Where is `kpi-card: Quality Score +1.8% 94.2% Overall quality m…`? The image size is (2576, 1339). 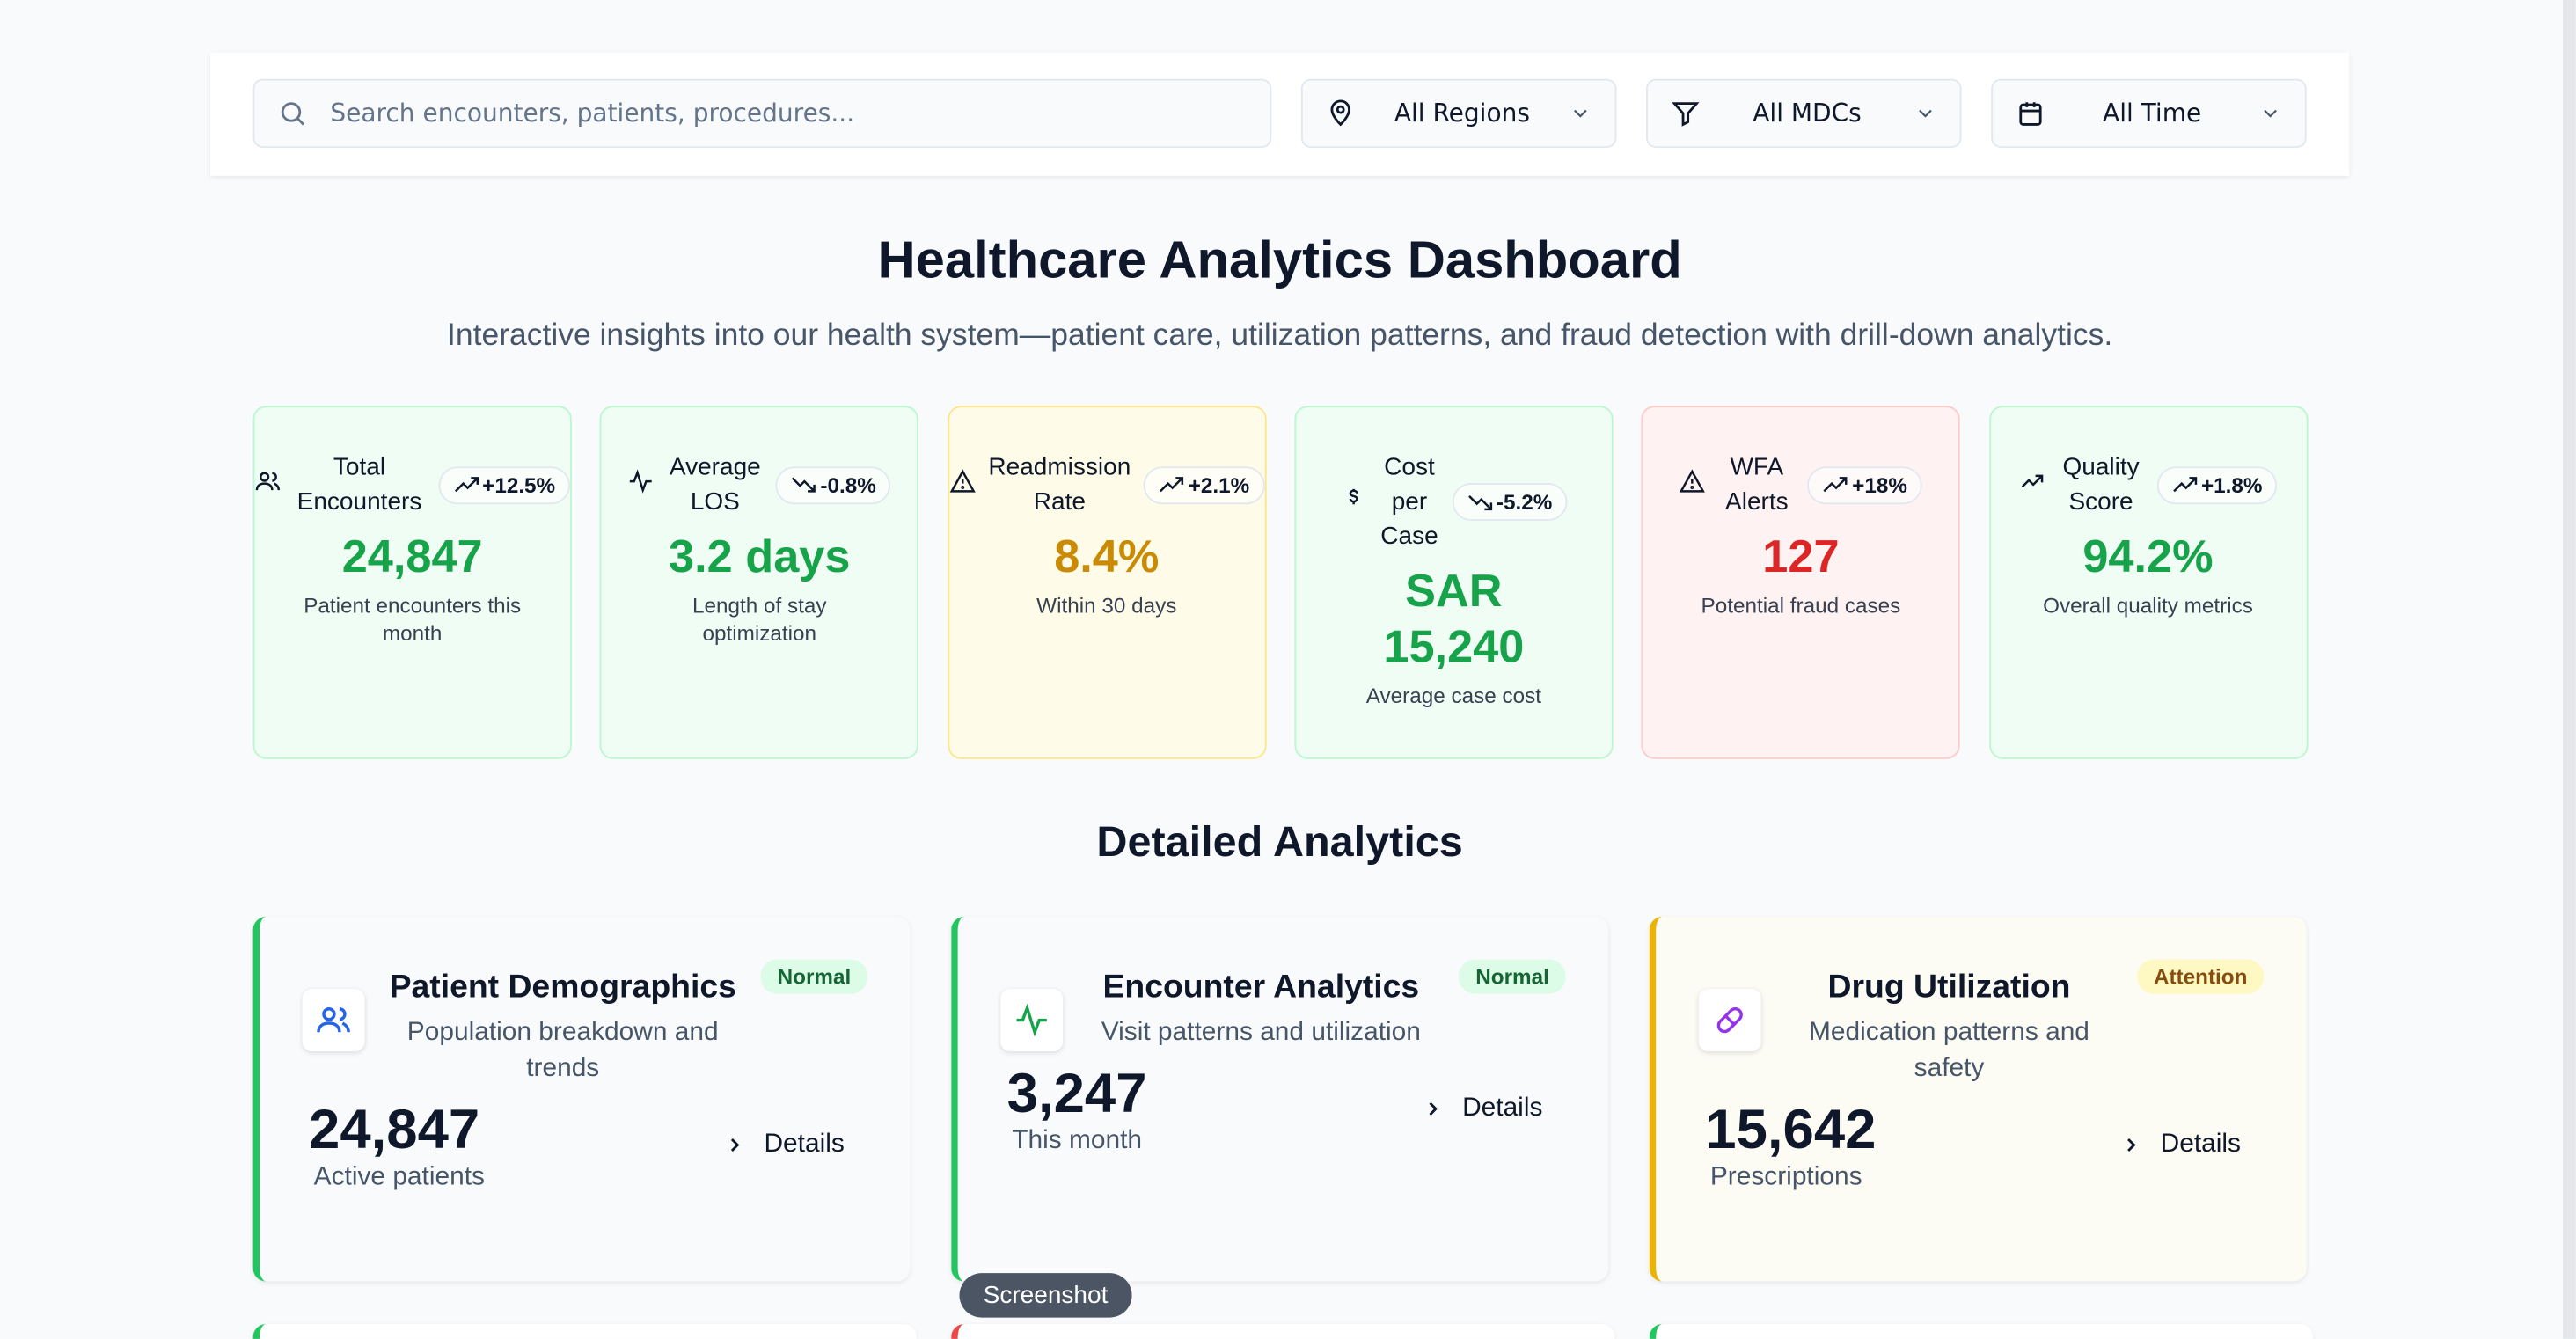
kpi-card: Quality Score +1.8% 94.2% Overall quality m… is located at coordinates (2148, 582).